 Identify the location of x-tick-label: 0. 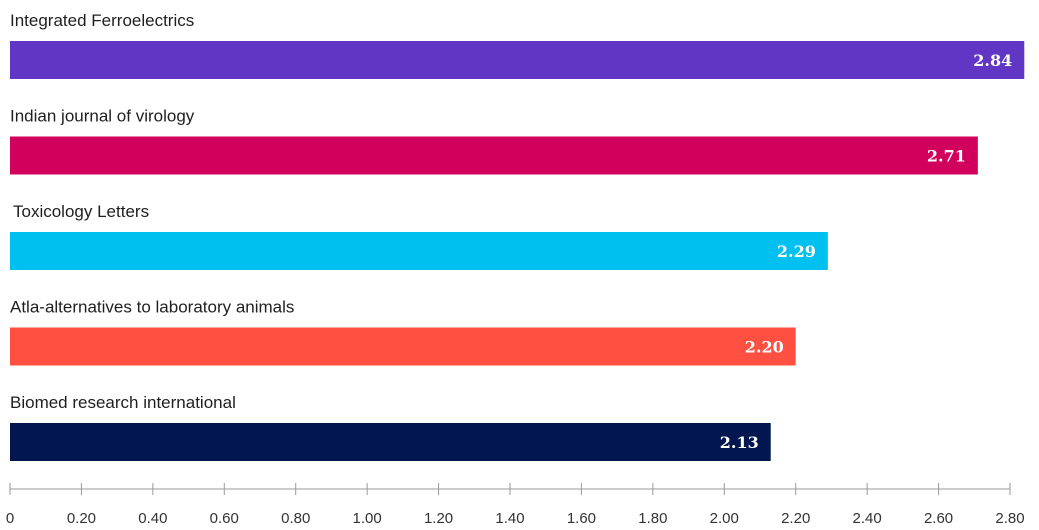
(10, 518).